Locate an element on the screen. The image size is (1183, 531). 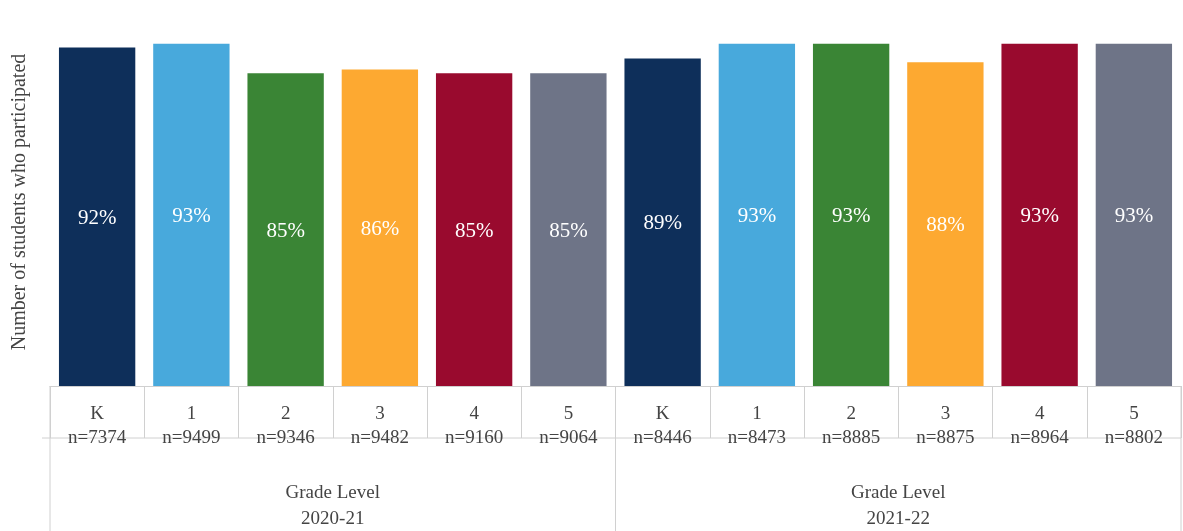
x-tick-label: 4 n=9160 is located at coordinates (474, 424).